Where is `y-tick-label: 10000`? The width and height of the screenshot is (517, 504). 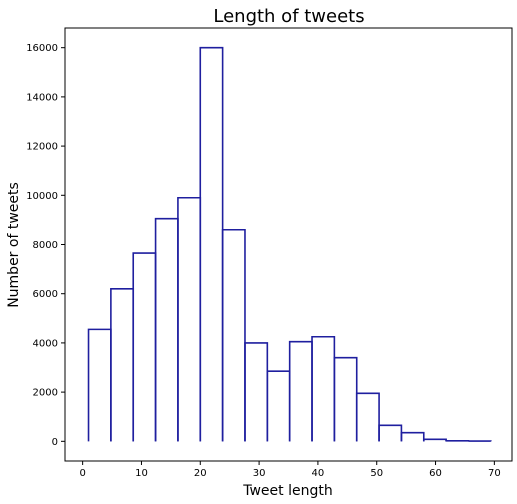
y-tick-label: 10000 is located at coordinates (42, 196).